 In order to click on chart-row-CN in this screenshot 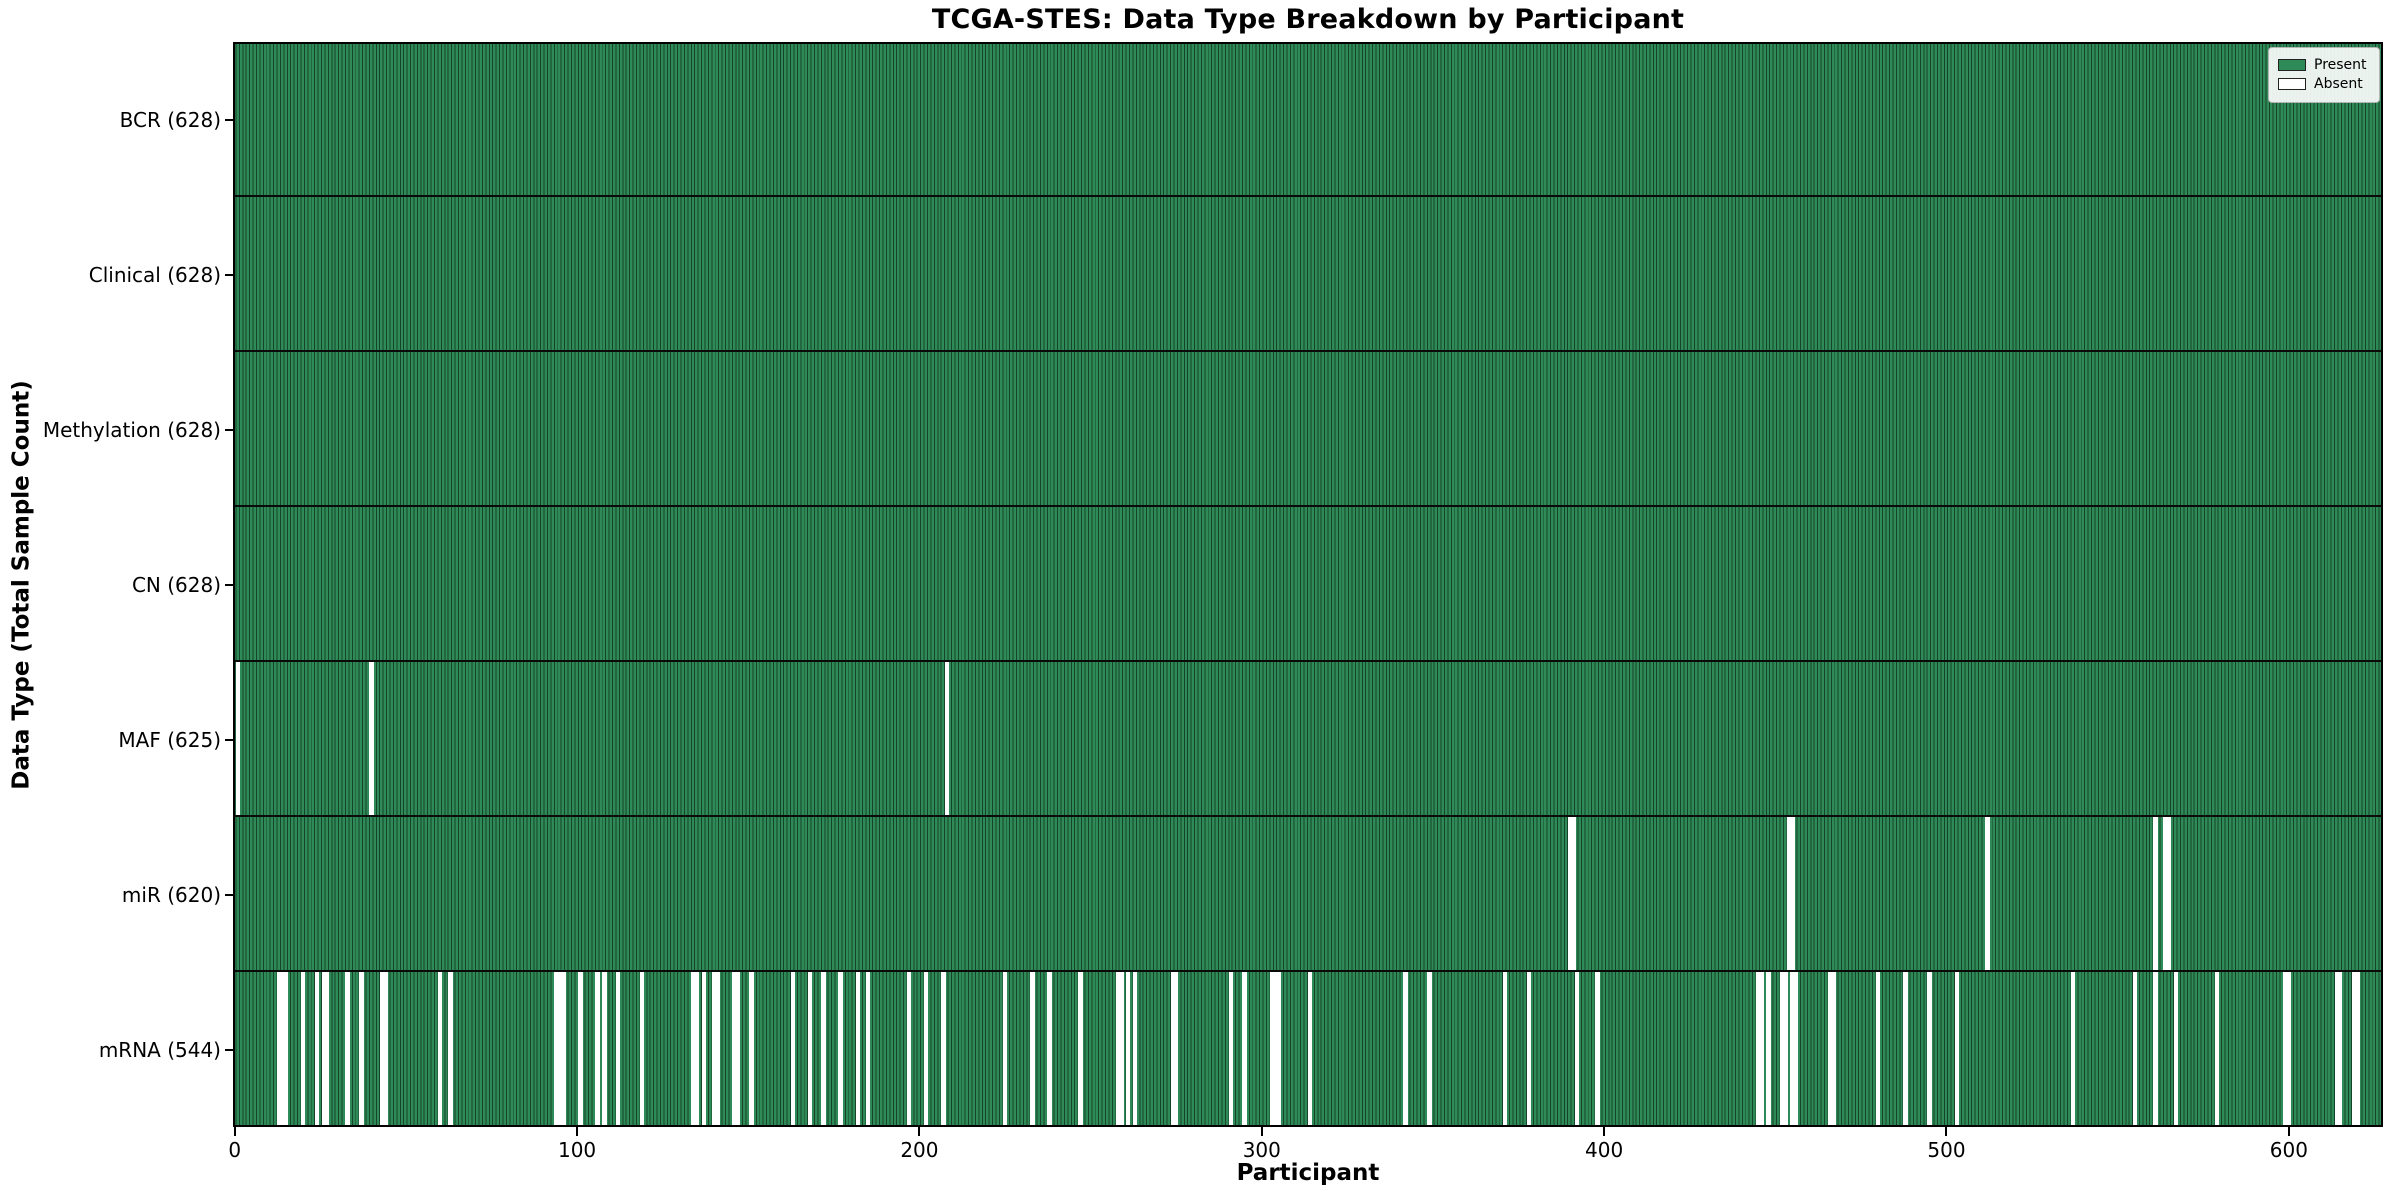, I will do `click(1308, 584)`.